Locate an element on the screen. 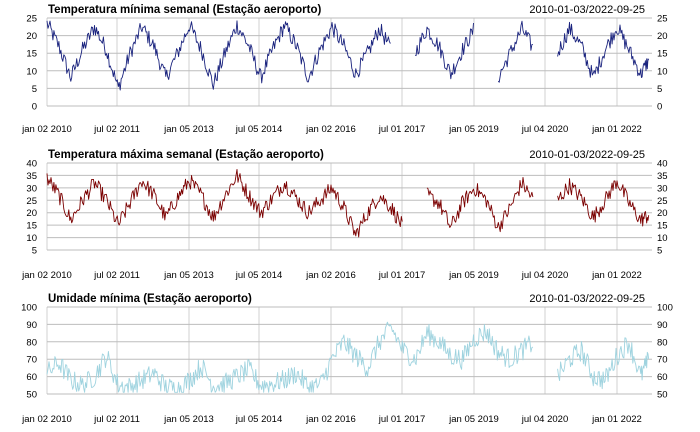 The width and height of the screenshot is (700, 432). y-tick-label-left: 60 is located at coordinates (31, 377).